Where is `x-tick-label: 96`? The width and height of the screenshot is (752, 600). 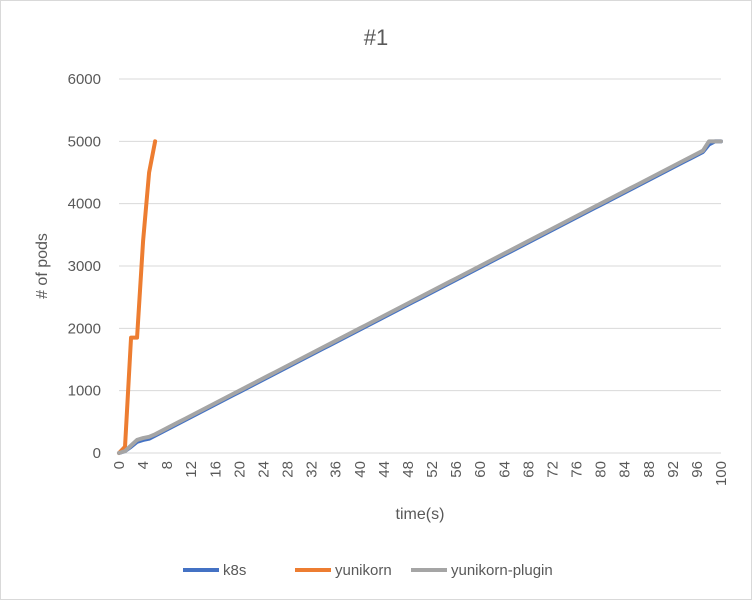
x-tick-label: 96 is located at coordinates (697, 469).